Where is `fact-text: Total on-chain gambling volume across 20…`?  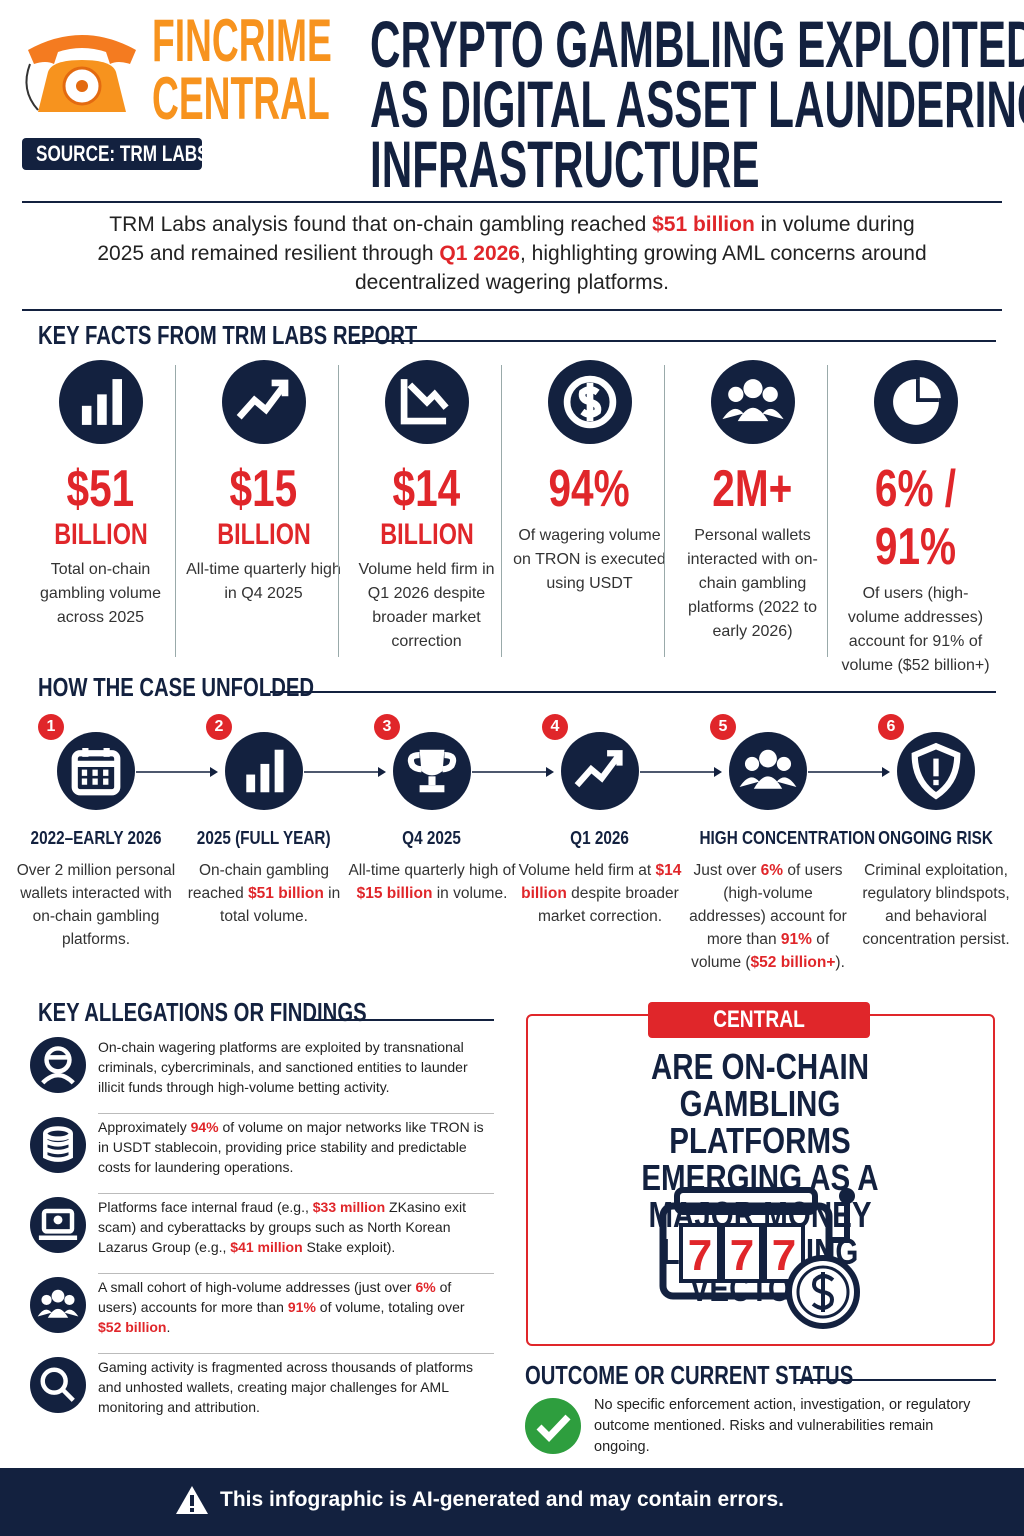
fact-text: Total on-chain gambling volume across 20… is located at coordinates (100, 593).